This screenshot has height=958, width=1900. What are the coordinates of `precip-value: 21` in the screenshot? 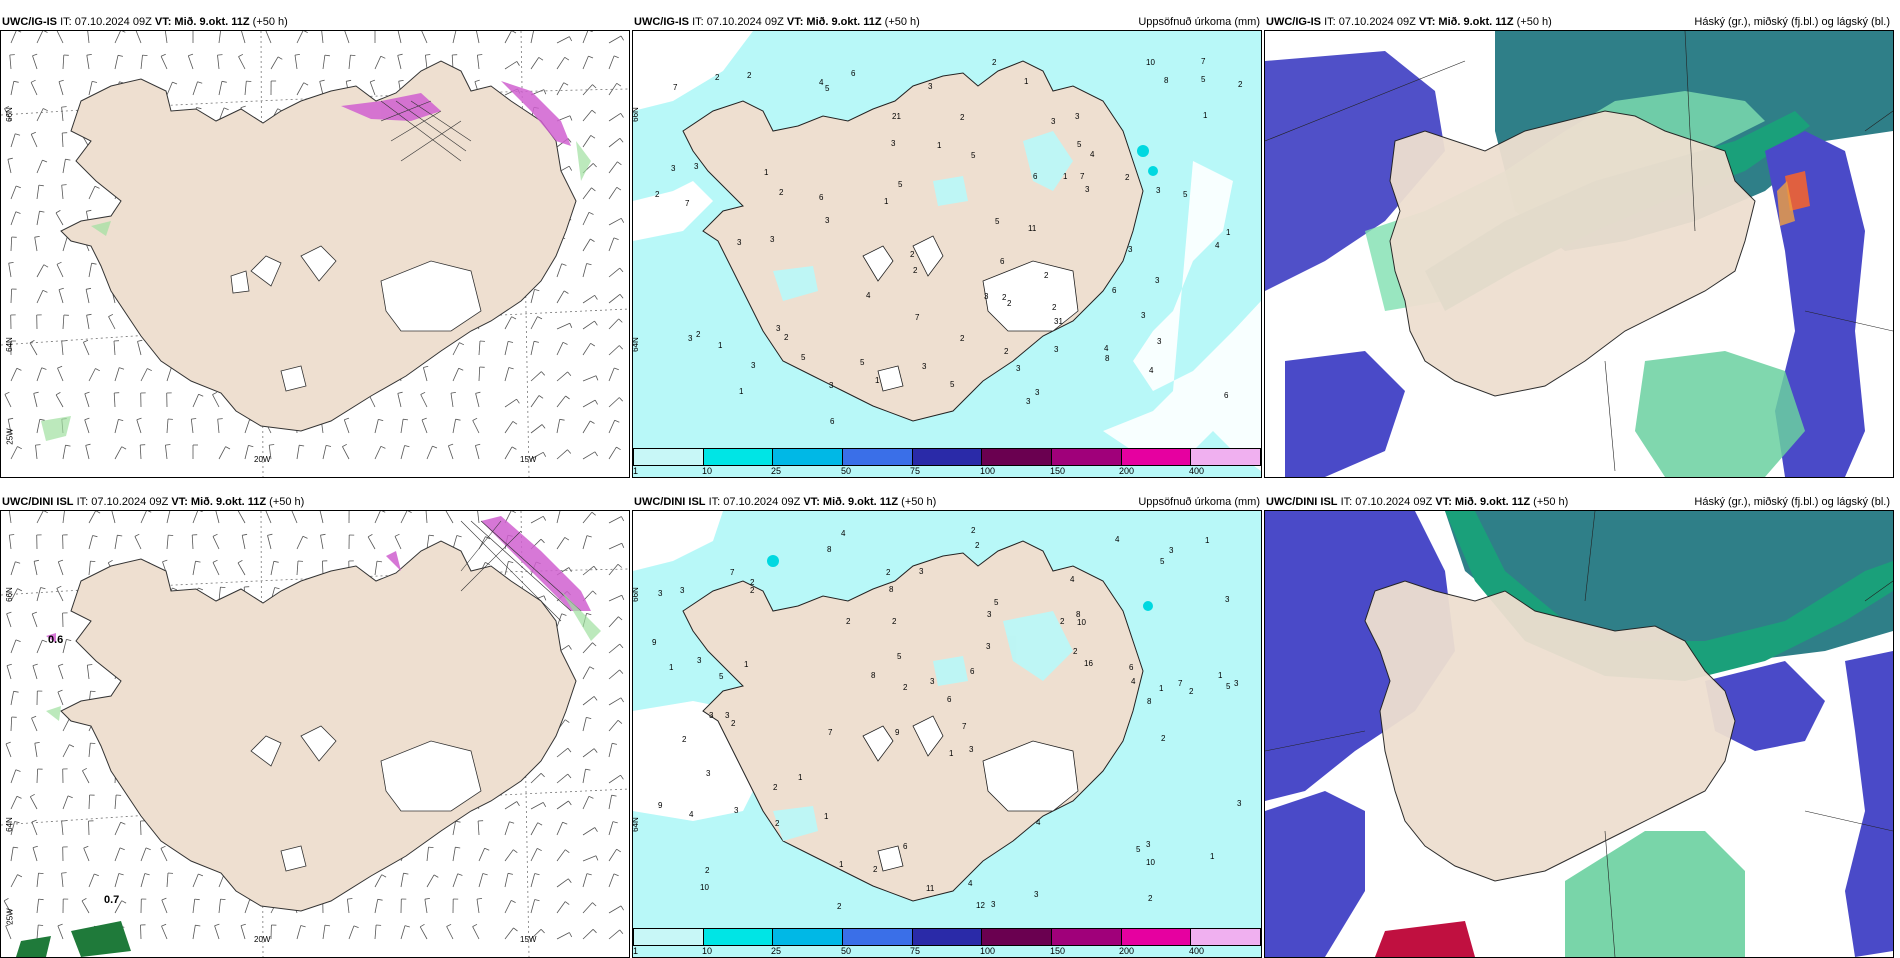 It's located at (896, 116).